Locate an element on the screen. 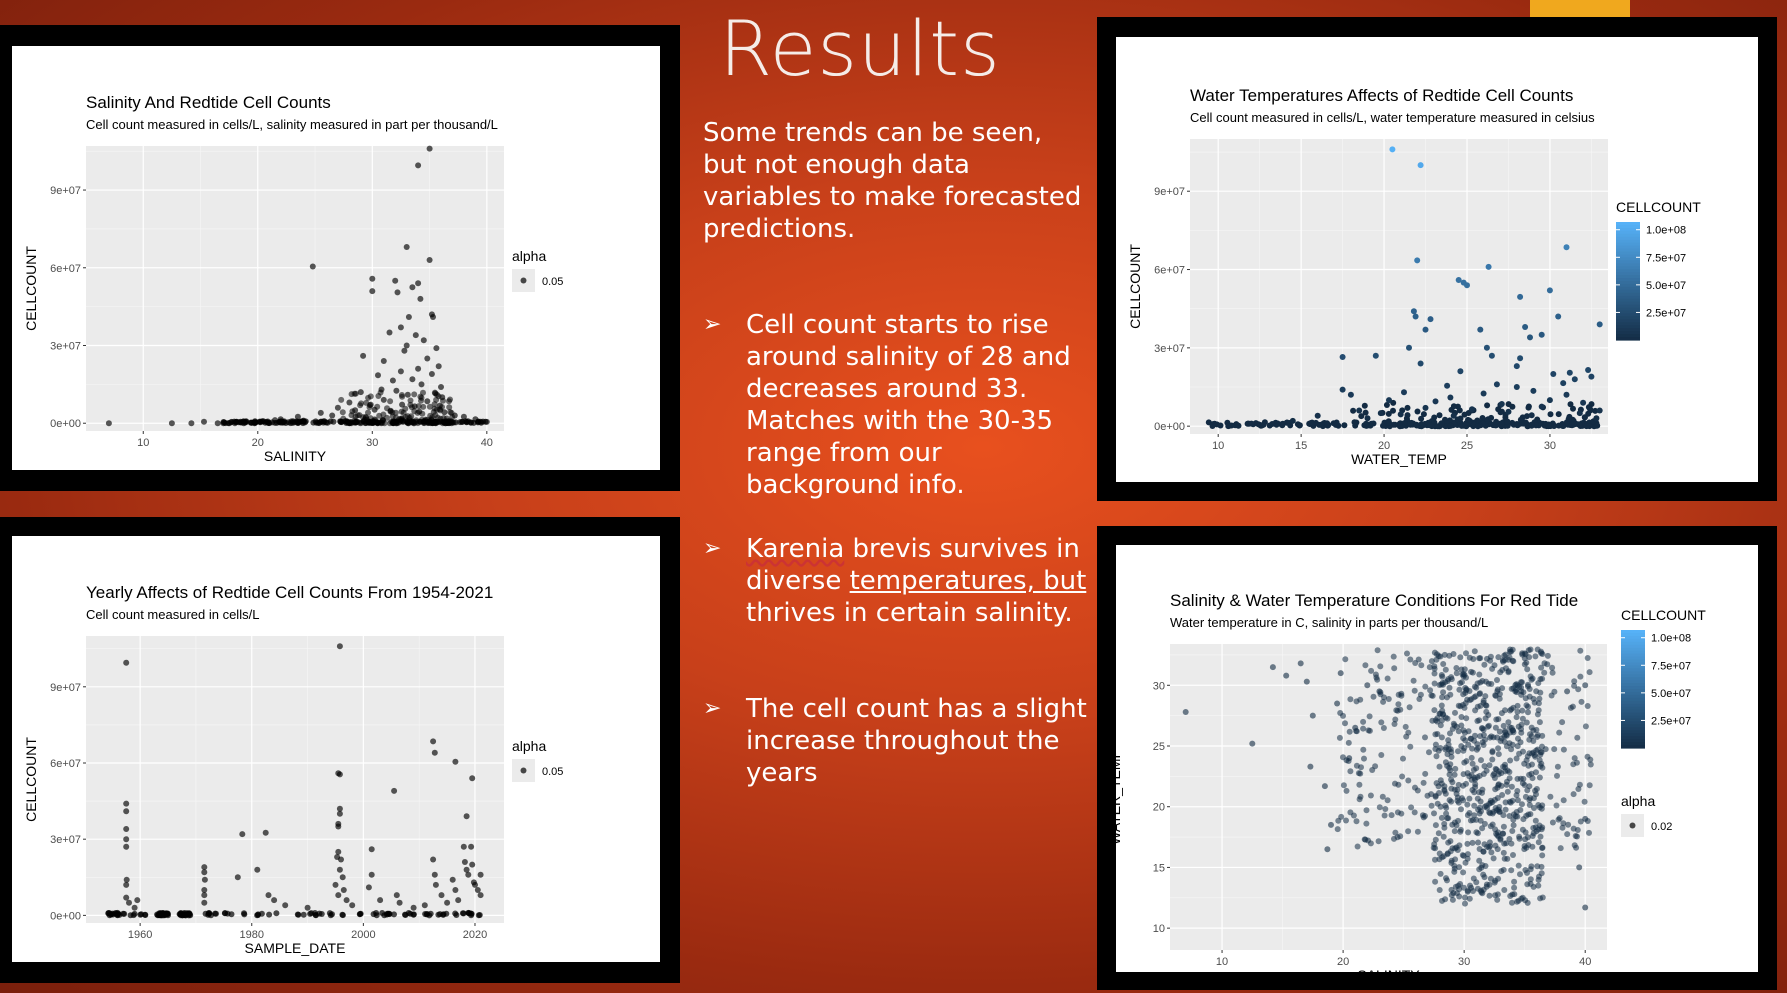  x-tick-label: 1980 is located at coordinates (252, 935).